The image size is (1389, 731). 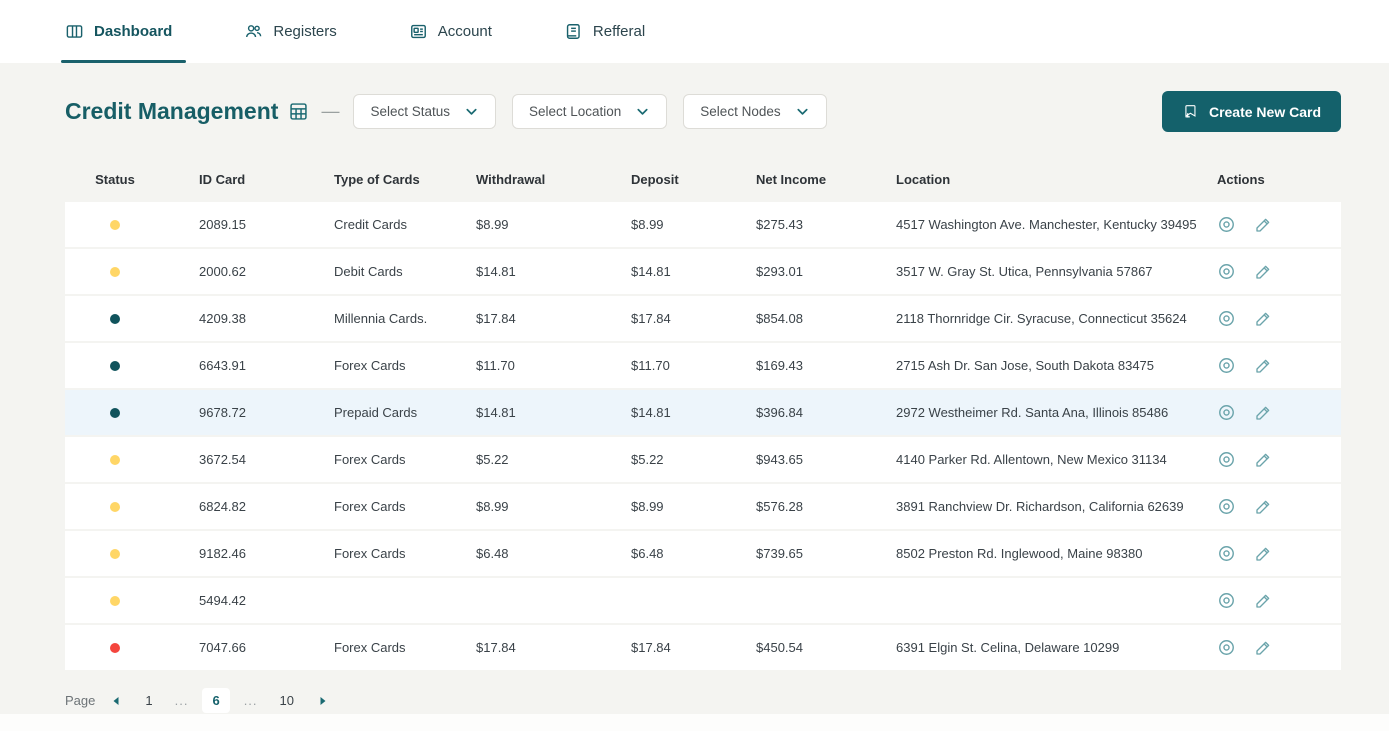 I want to click on column-header-status: Status, so click(x=115, y=179).